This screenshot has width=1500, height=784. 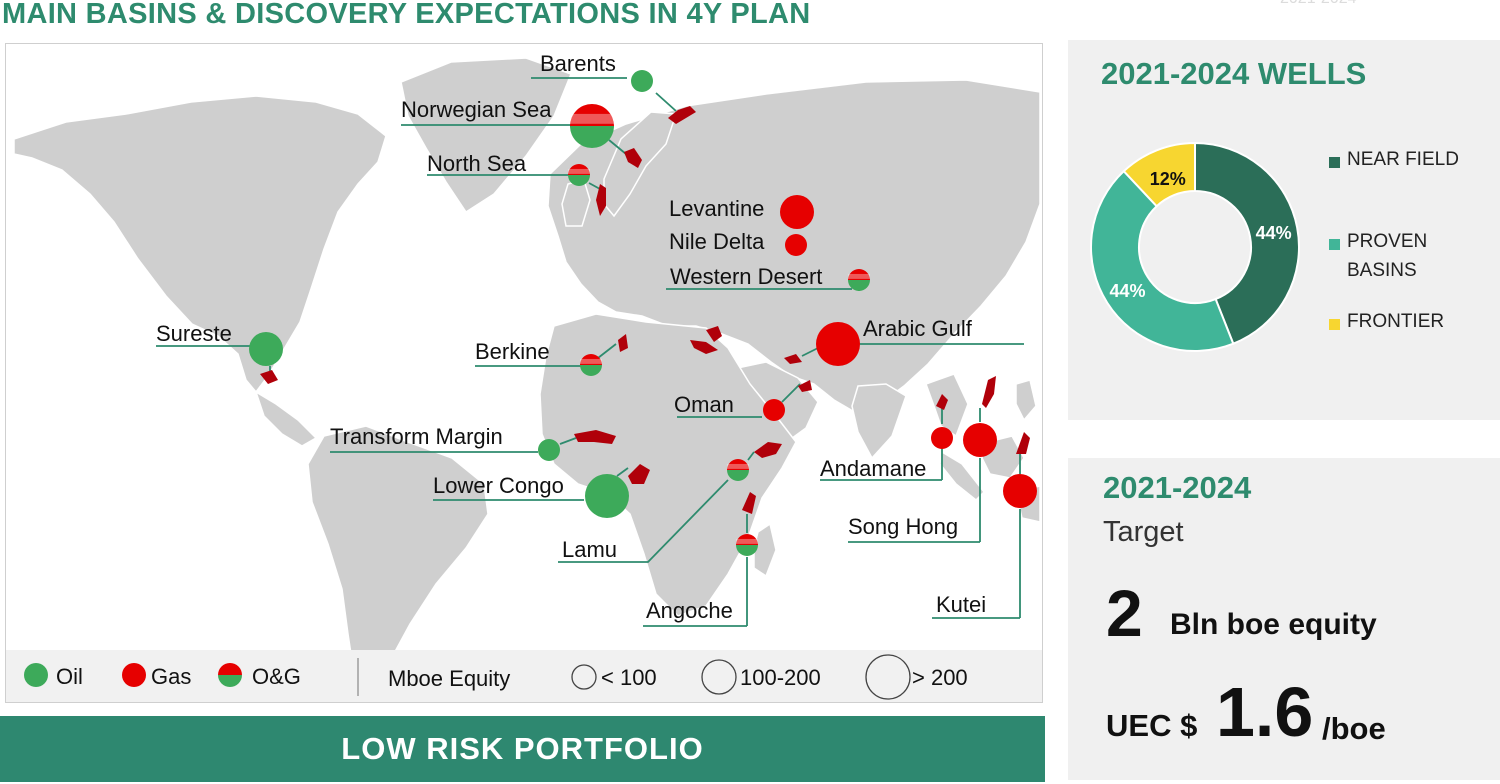 I want to click on donut-label-1: 44%, so click(x=1127, y=291).